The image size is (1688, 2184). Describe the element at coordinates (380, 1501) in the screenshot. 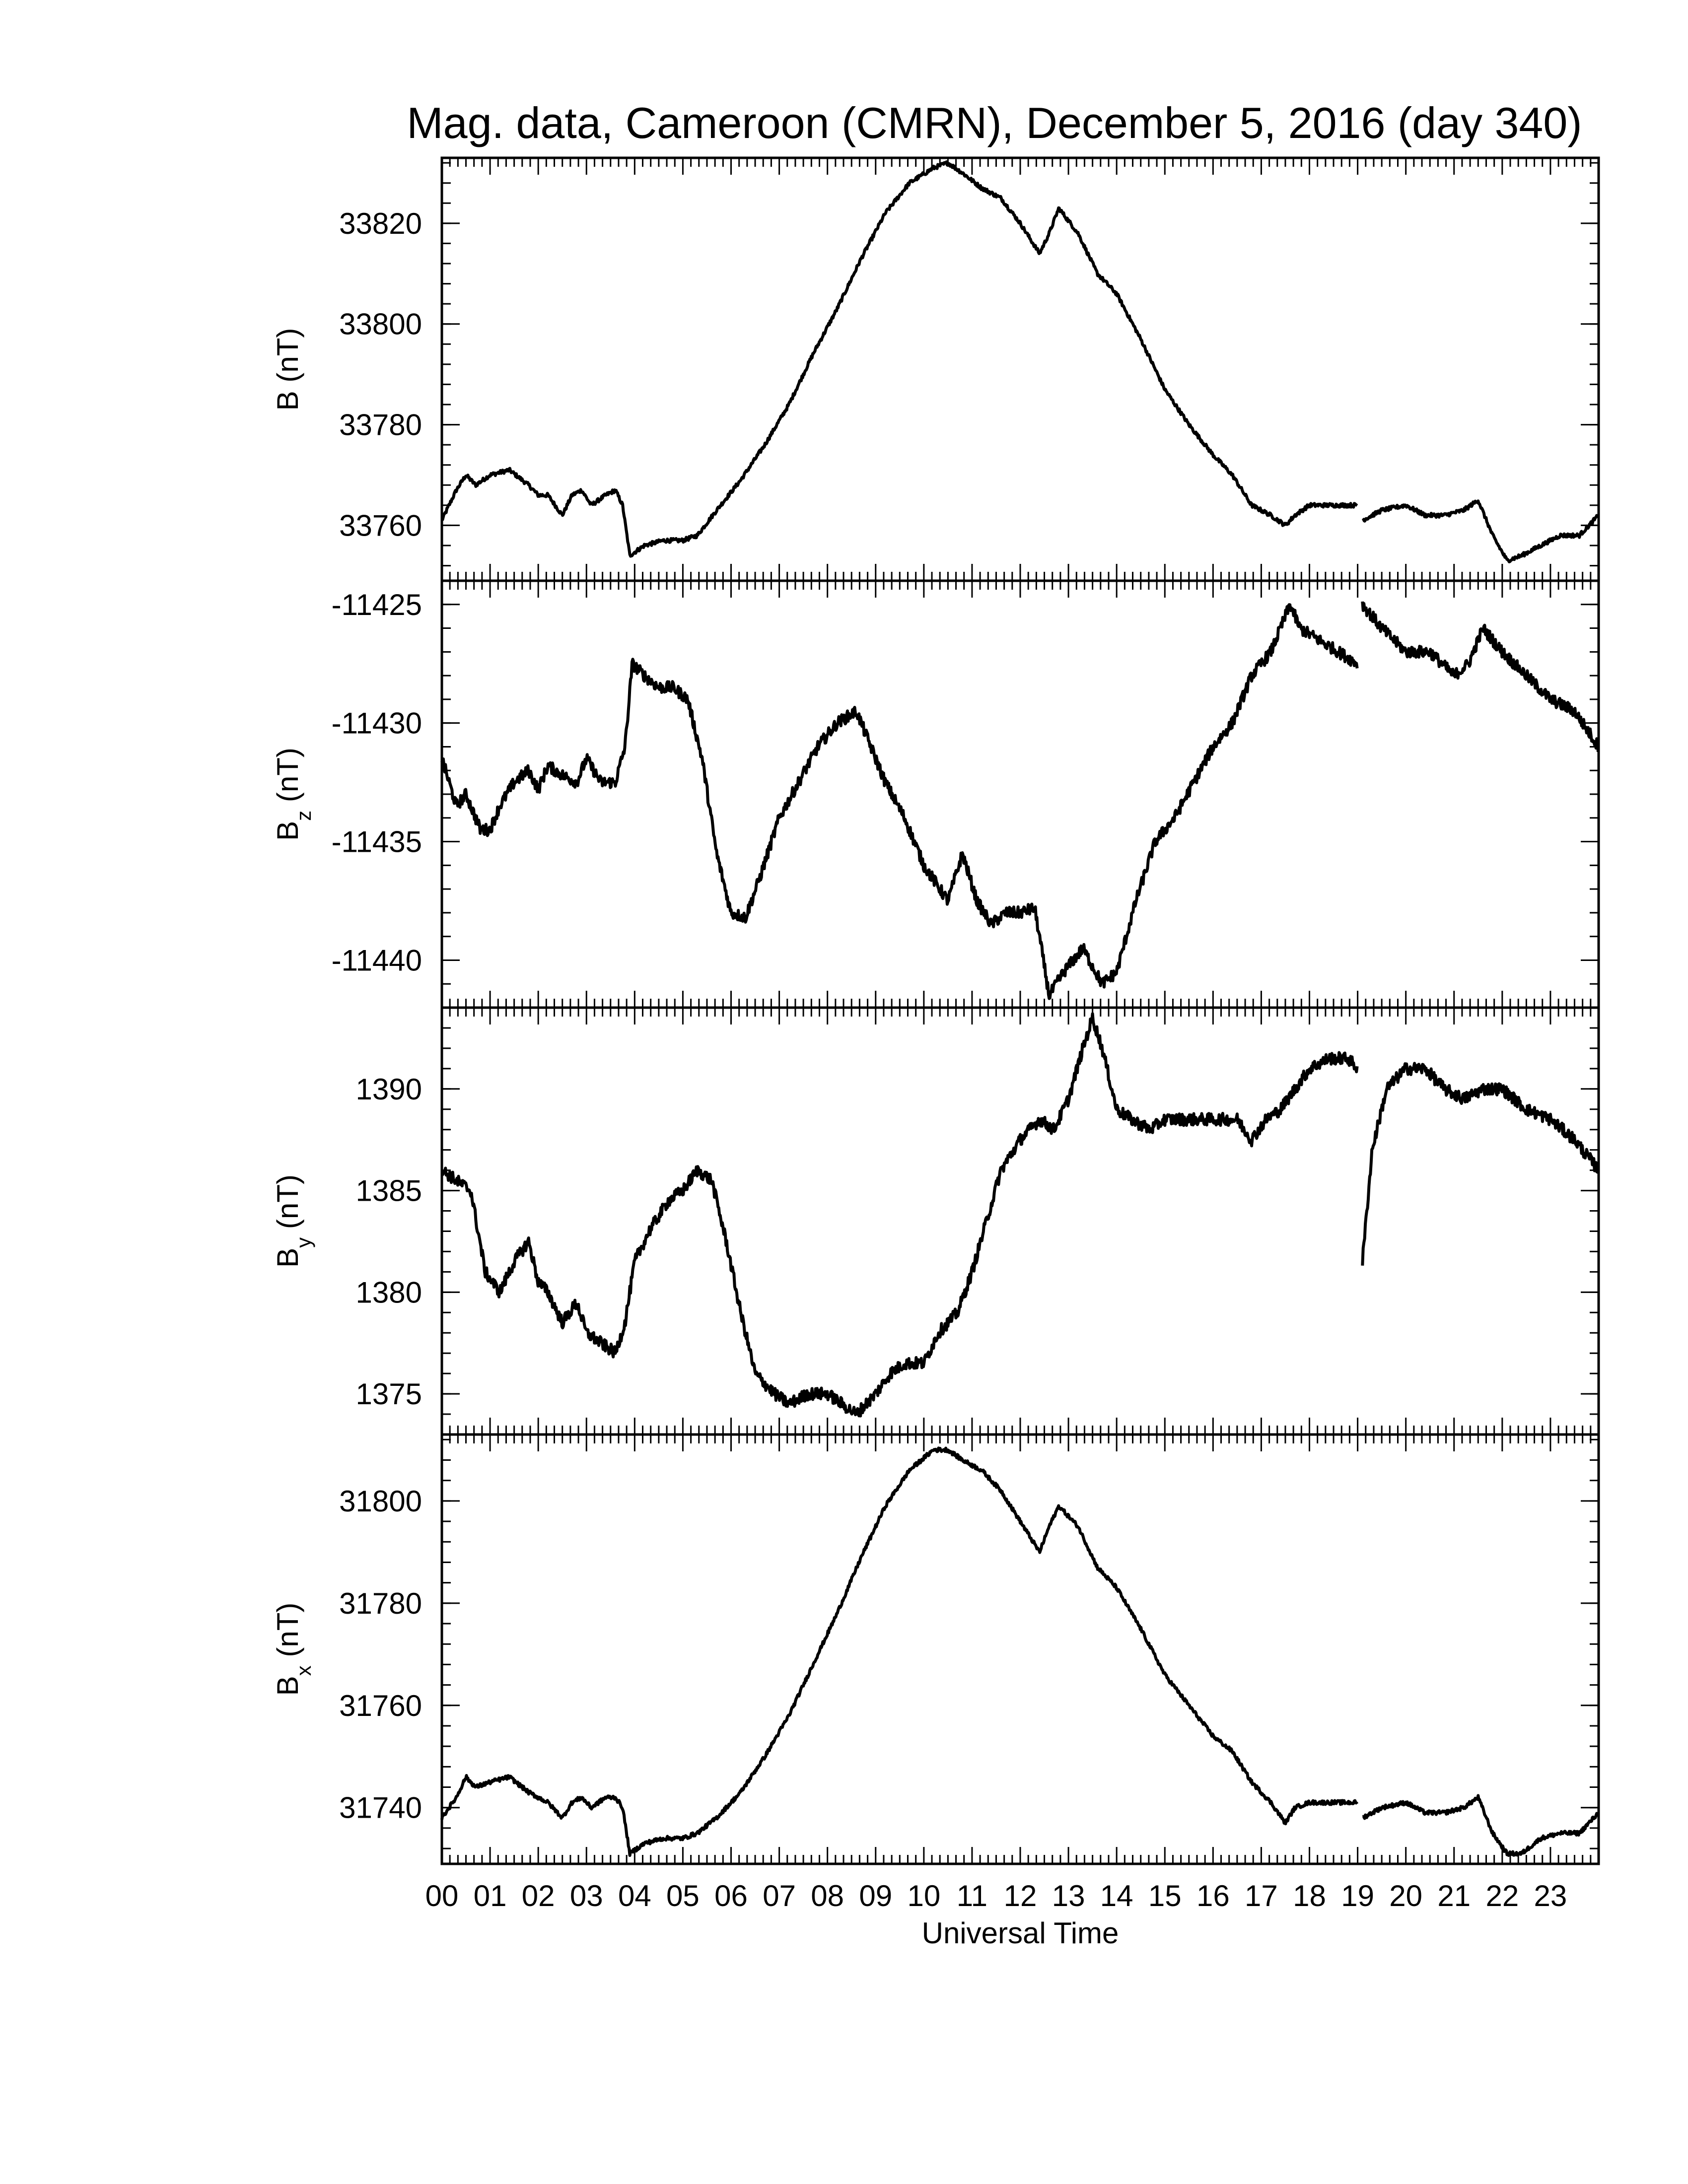

I see `y-tick-label: 31800` at that location.